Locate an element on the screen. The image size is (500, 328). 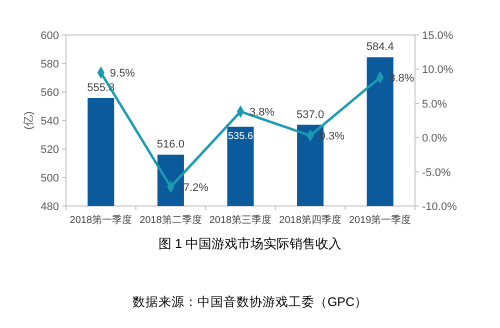
y-tick-label: 520 is located at coordinates (49, 150).